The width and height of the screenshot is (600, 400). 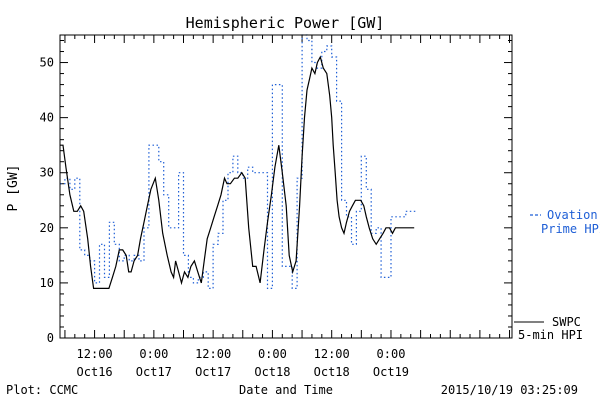 What do you see at coordinates (286, 390) in the screenshot?
I see `x-axis-label: Date and Time` at bounding box center [286, 390].